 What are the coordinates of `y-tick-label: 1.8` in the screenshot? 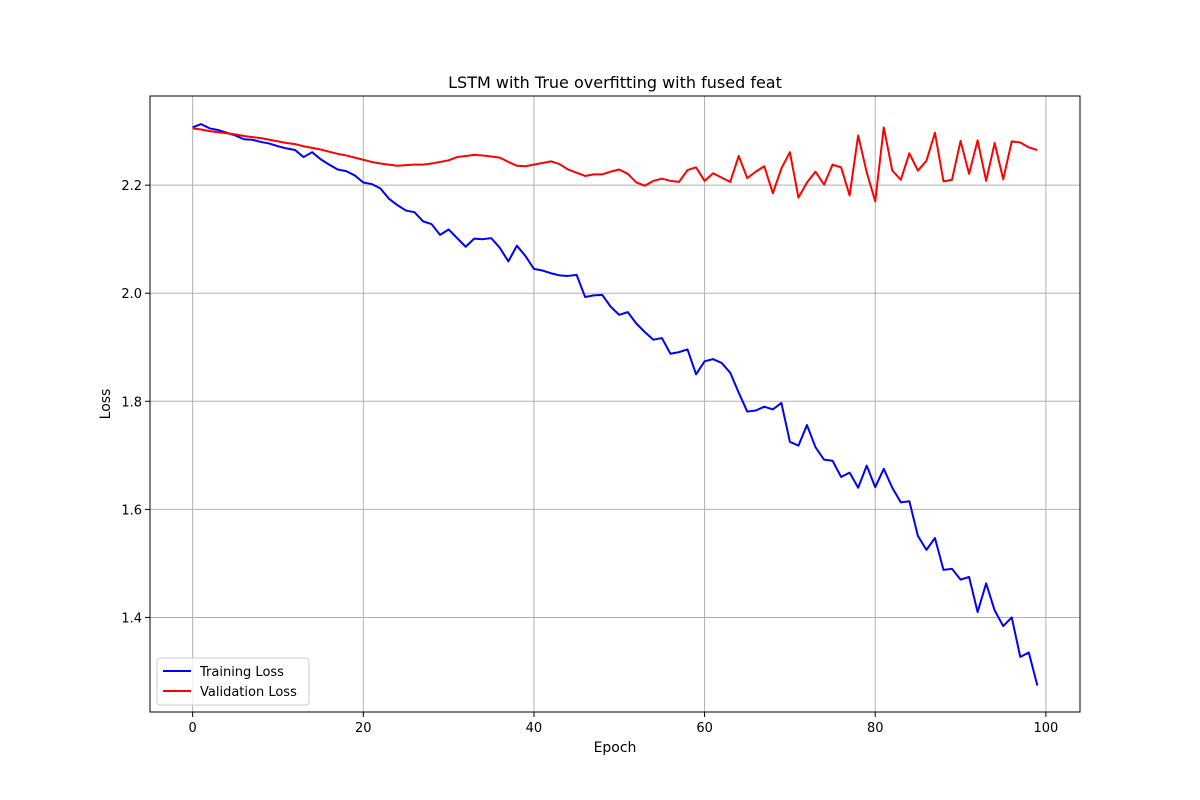 It's located at (131, 402).